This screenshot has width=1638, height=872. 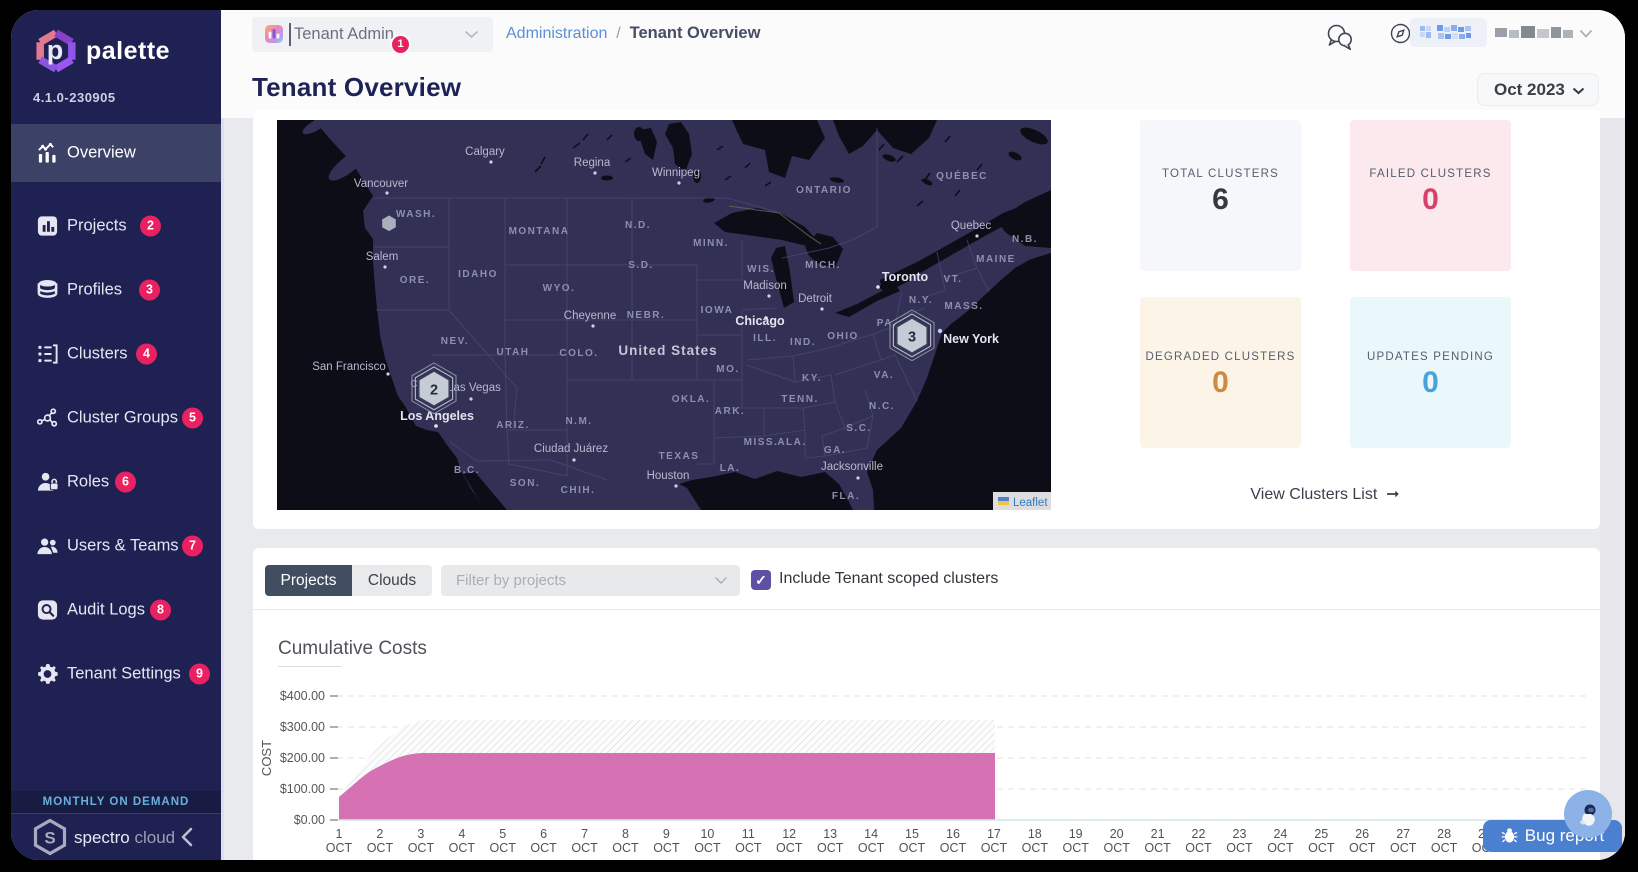 I want to click on svg-text: NEBR., so click(x=646, y=315).